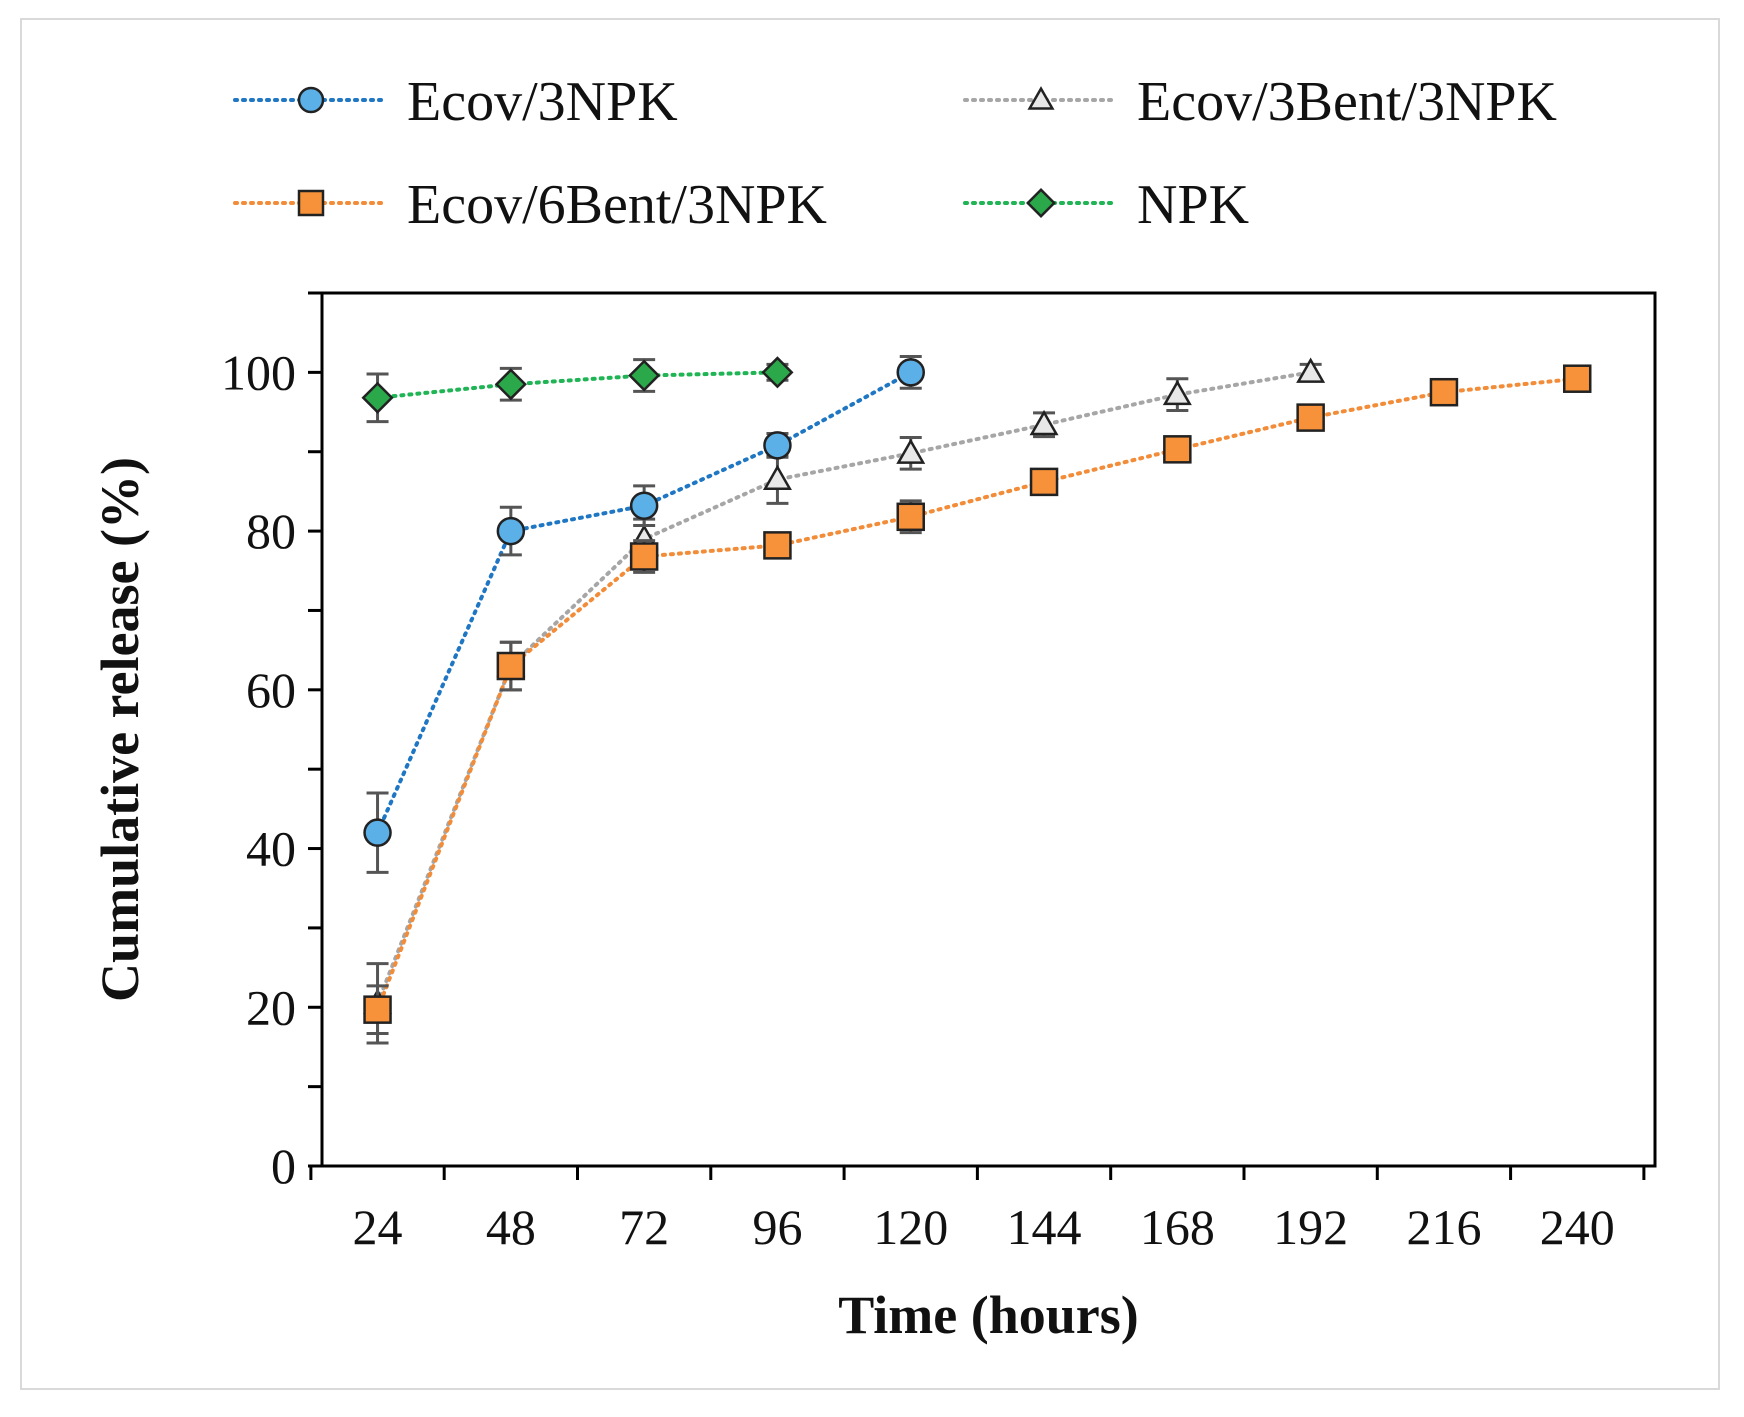  Describe the element at coordinates (1443, 1227) in the screenshot. I see `x-tick-label: 216` at that location.